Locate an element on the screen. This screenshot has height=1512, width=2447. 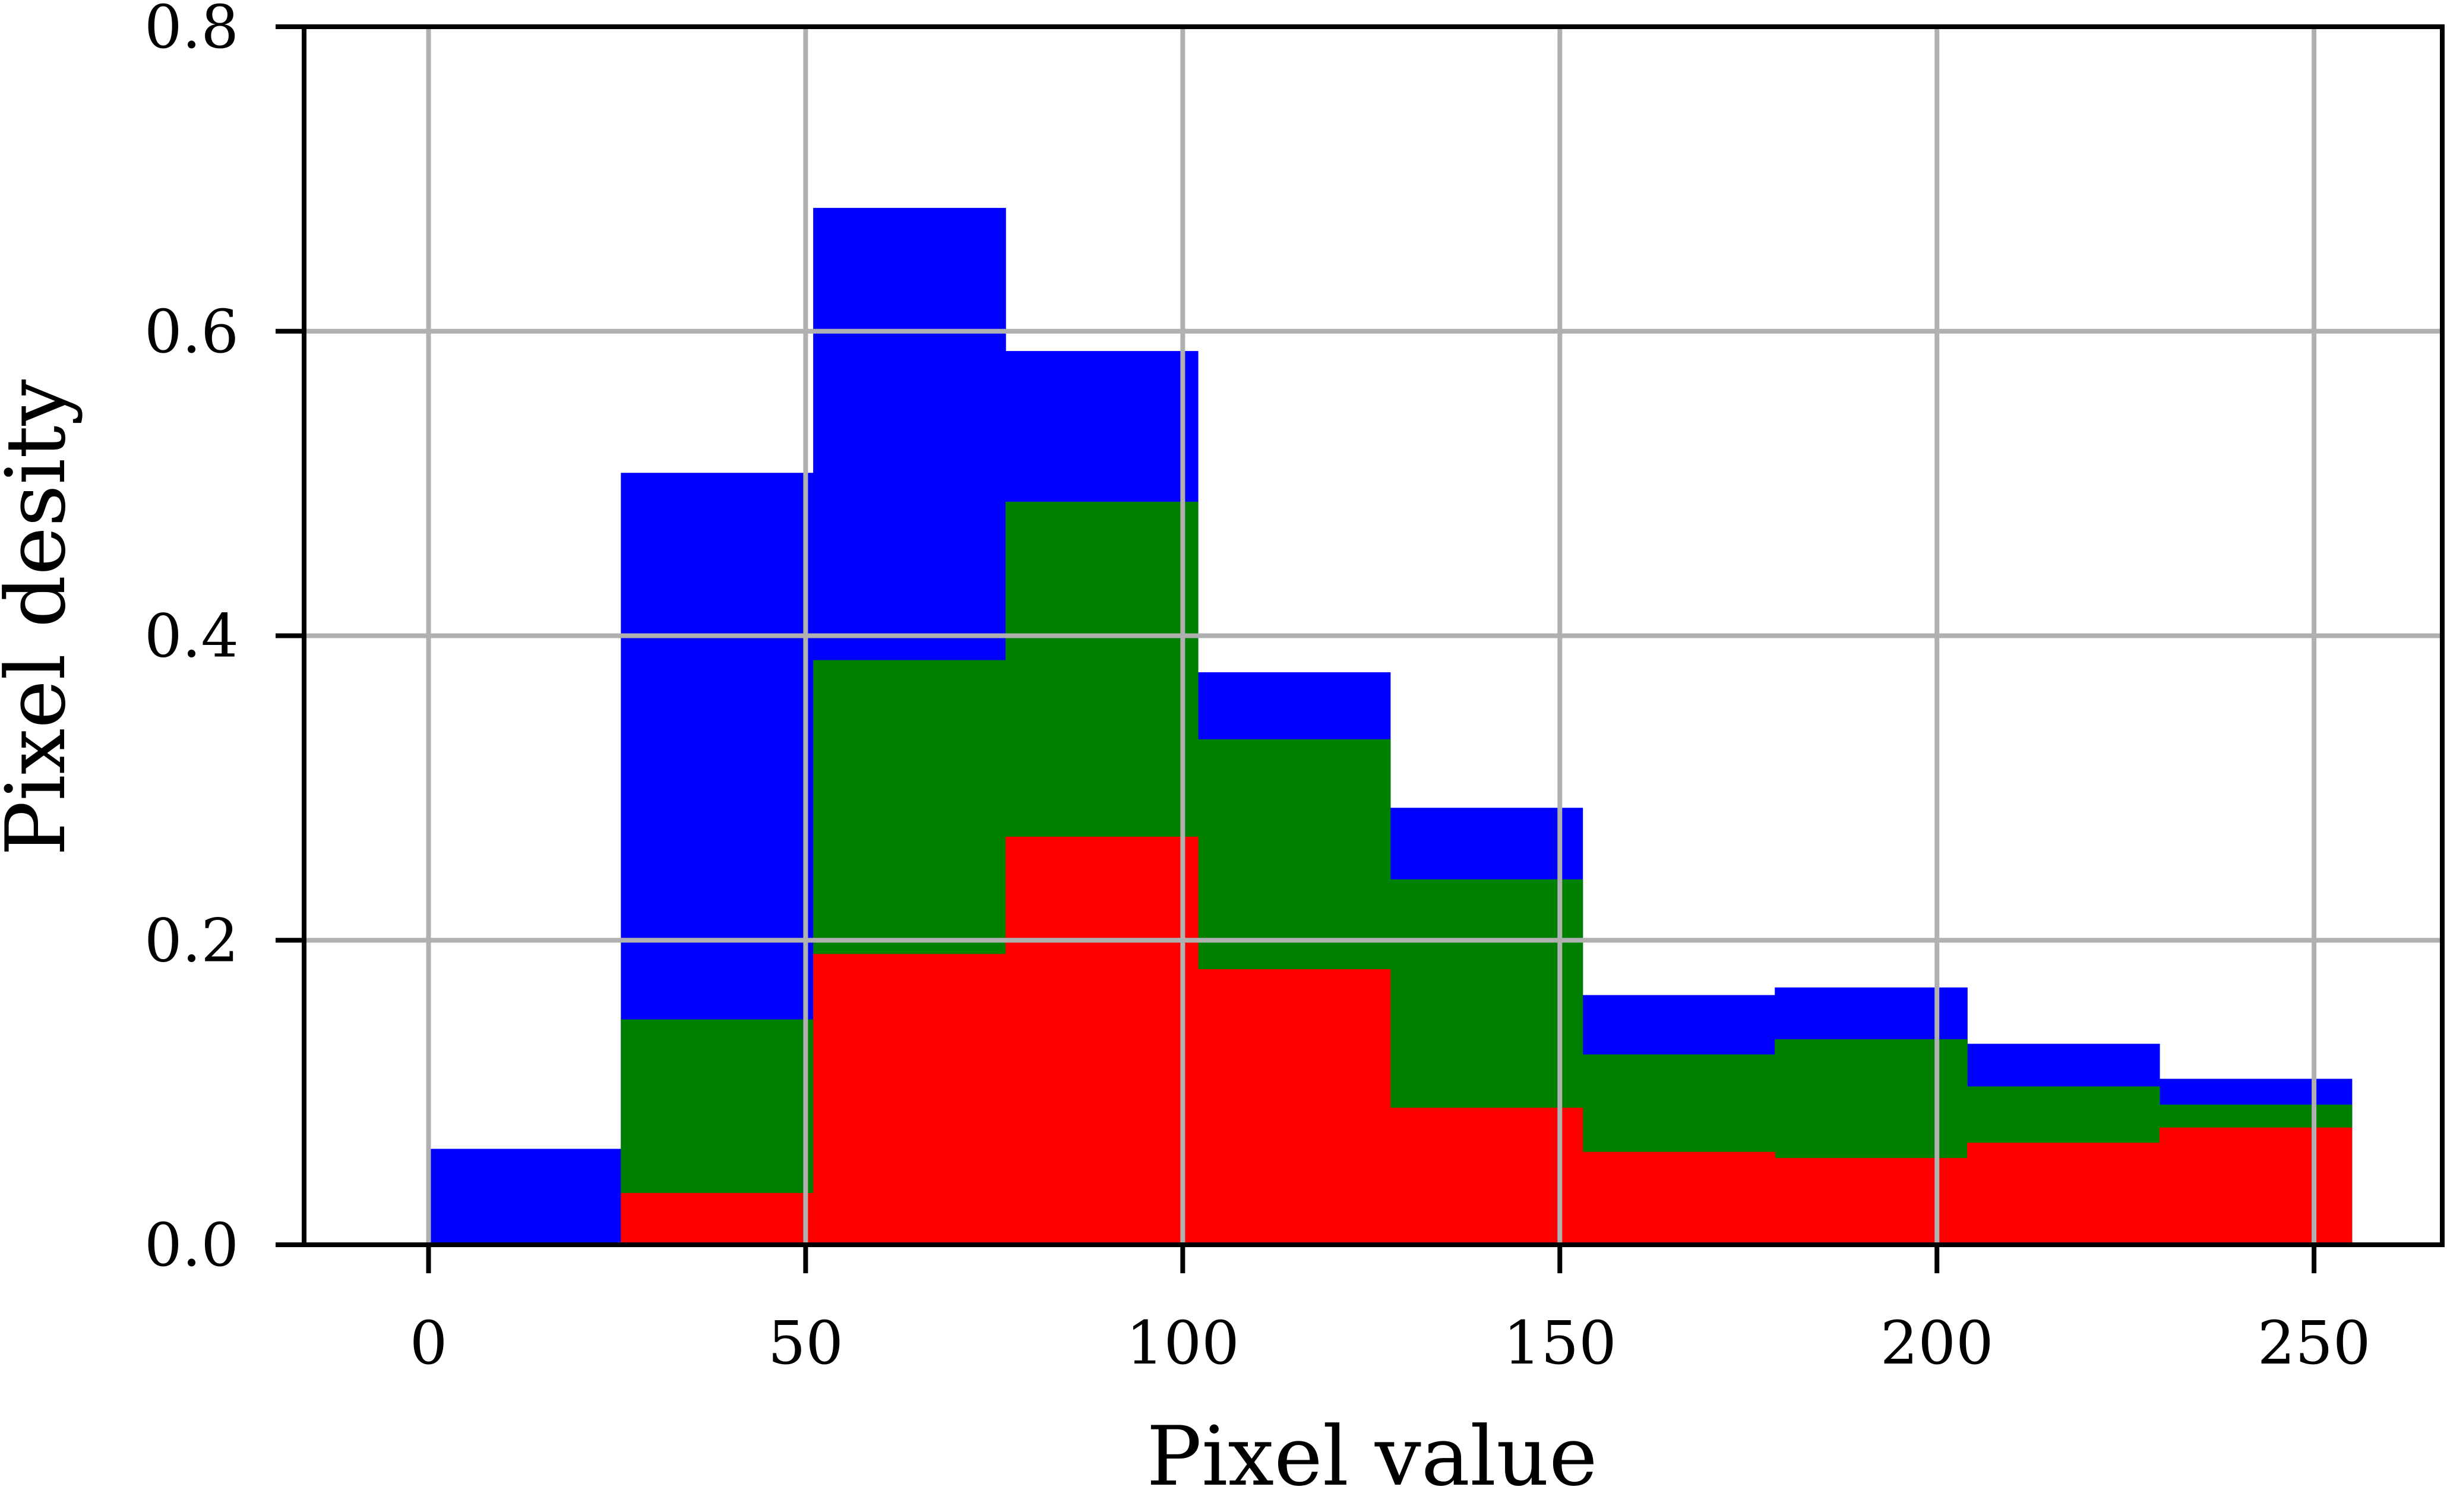
x-tick-label-0: 0 is located at coordinates (429, 1343).